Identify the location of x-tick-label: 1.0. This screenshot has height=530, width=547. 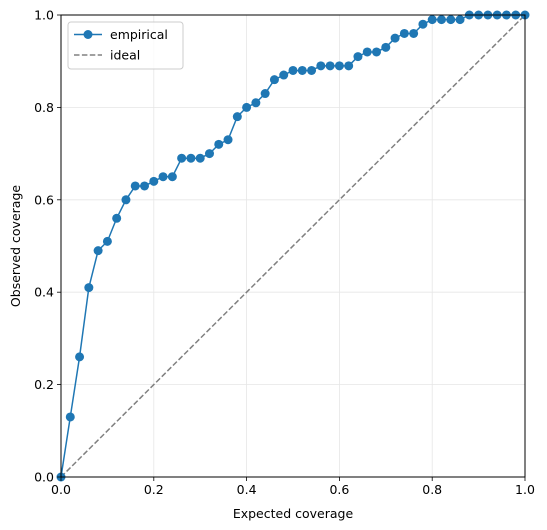
(525, 489).